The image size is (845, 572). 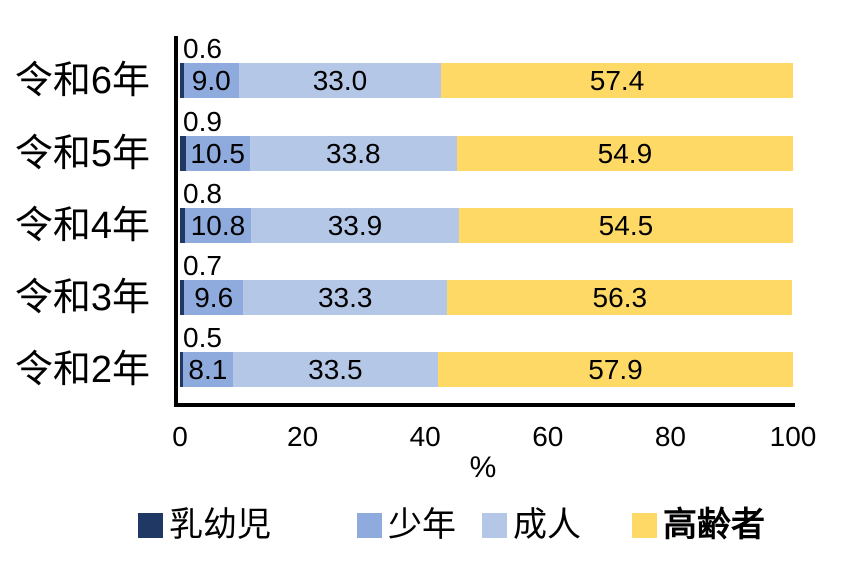 What do you see at coordinates (303, 436) in the screenshot?
I see `x-tick-label: 20` at bounding box center [303, 436].